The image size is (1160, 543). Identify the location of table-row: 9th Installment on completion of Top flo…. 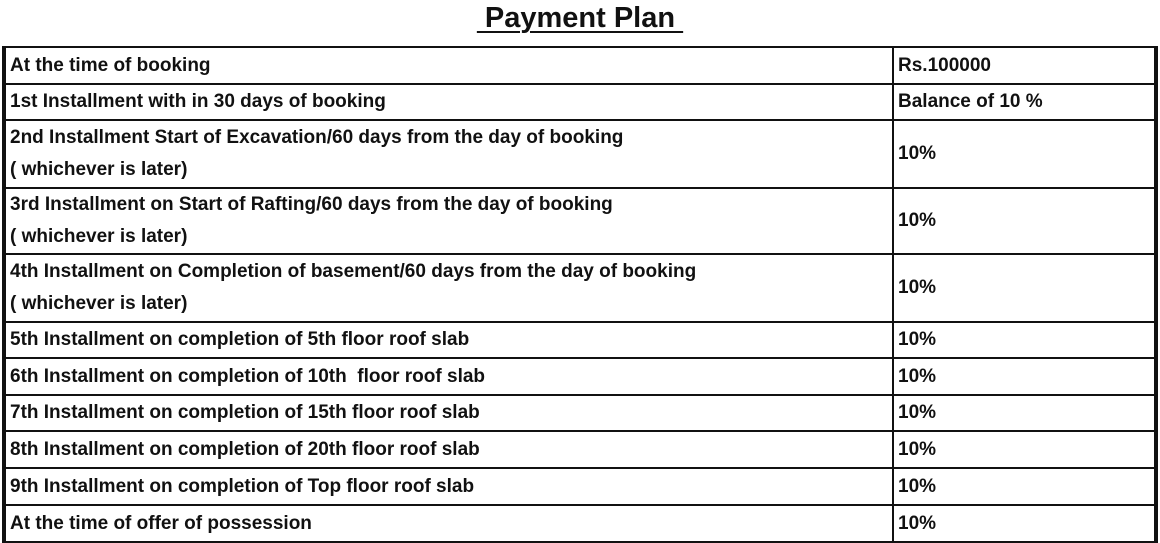
(580, 486).